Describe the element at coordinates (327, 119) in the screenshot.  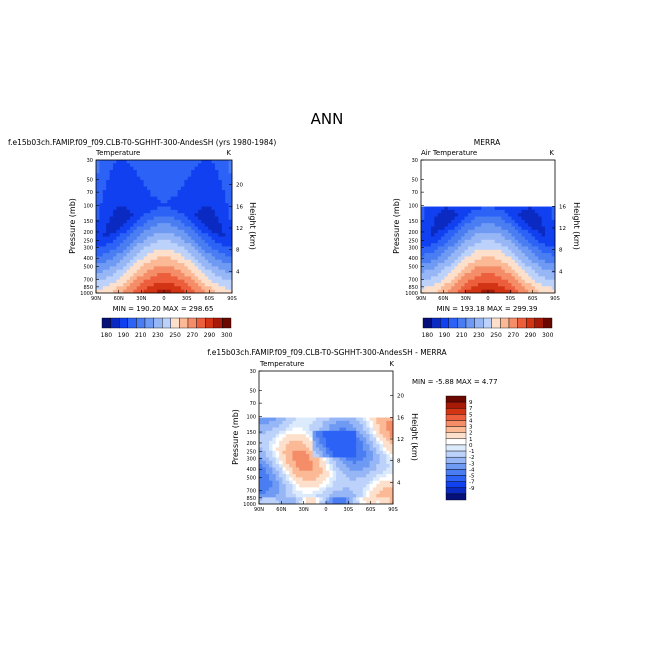
I see `page-title: ANN` at that location.